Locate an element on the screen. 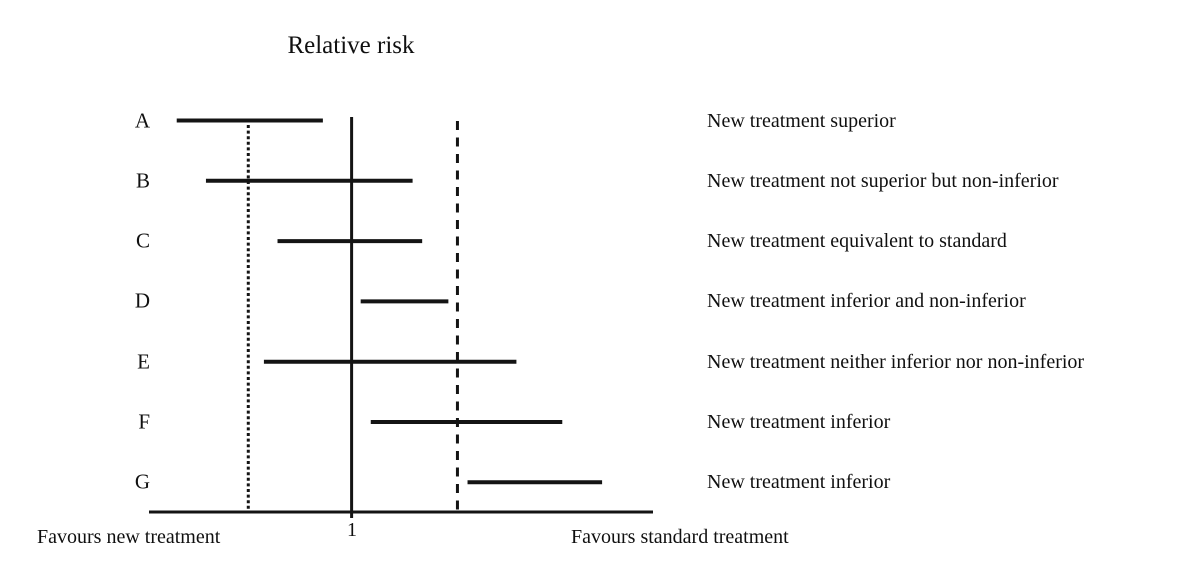 The height and width of the screenshot is (566, 1200). axis-caption-favours-new: Favours new treatment is located at coordinates (129, 537).